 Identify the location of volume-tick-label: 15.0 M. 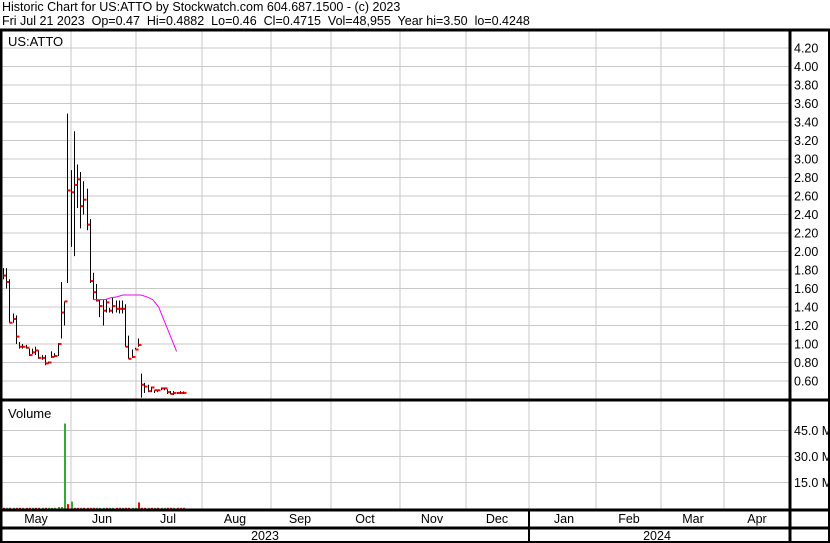
(812, 483).